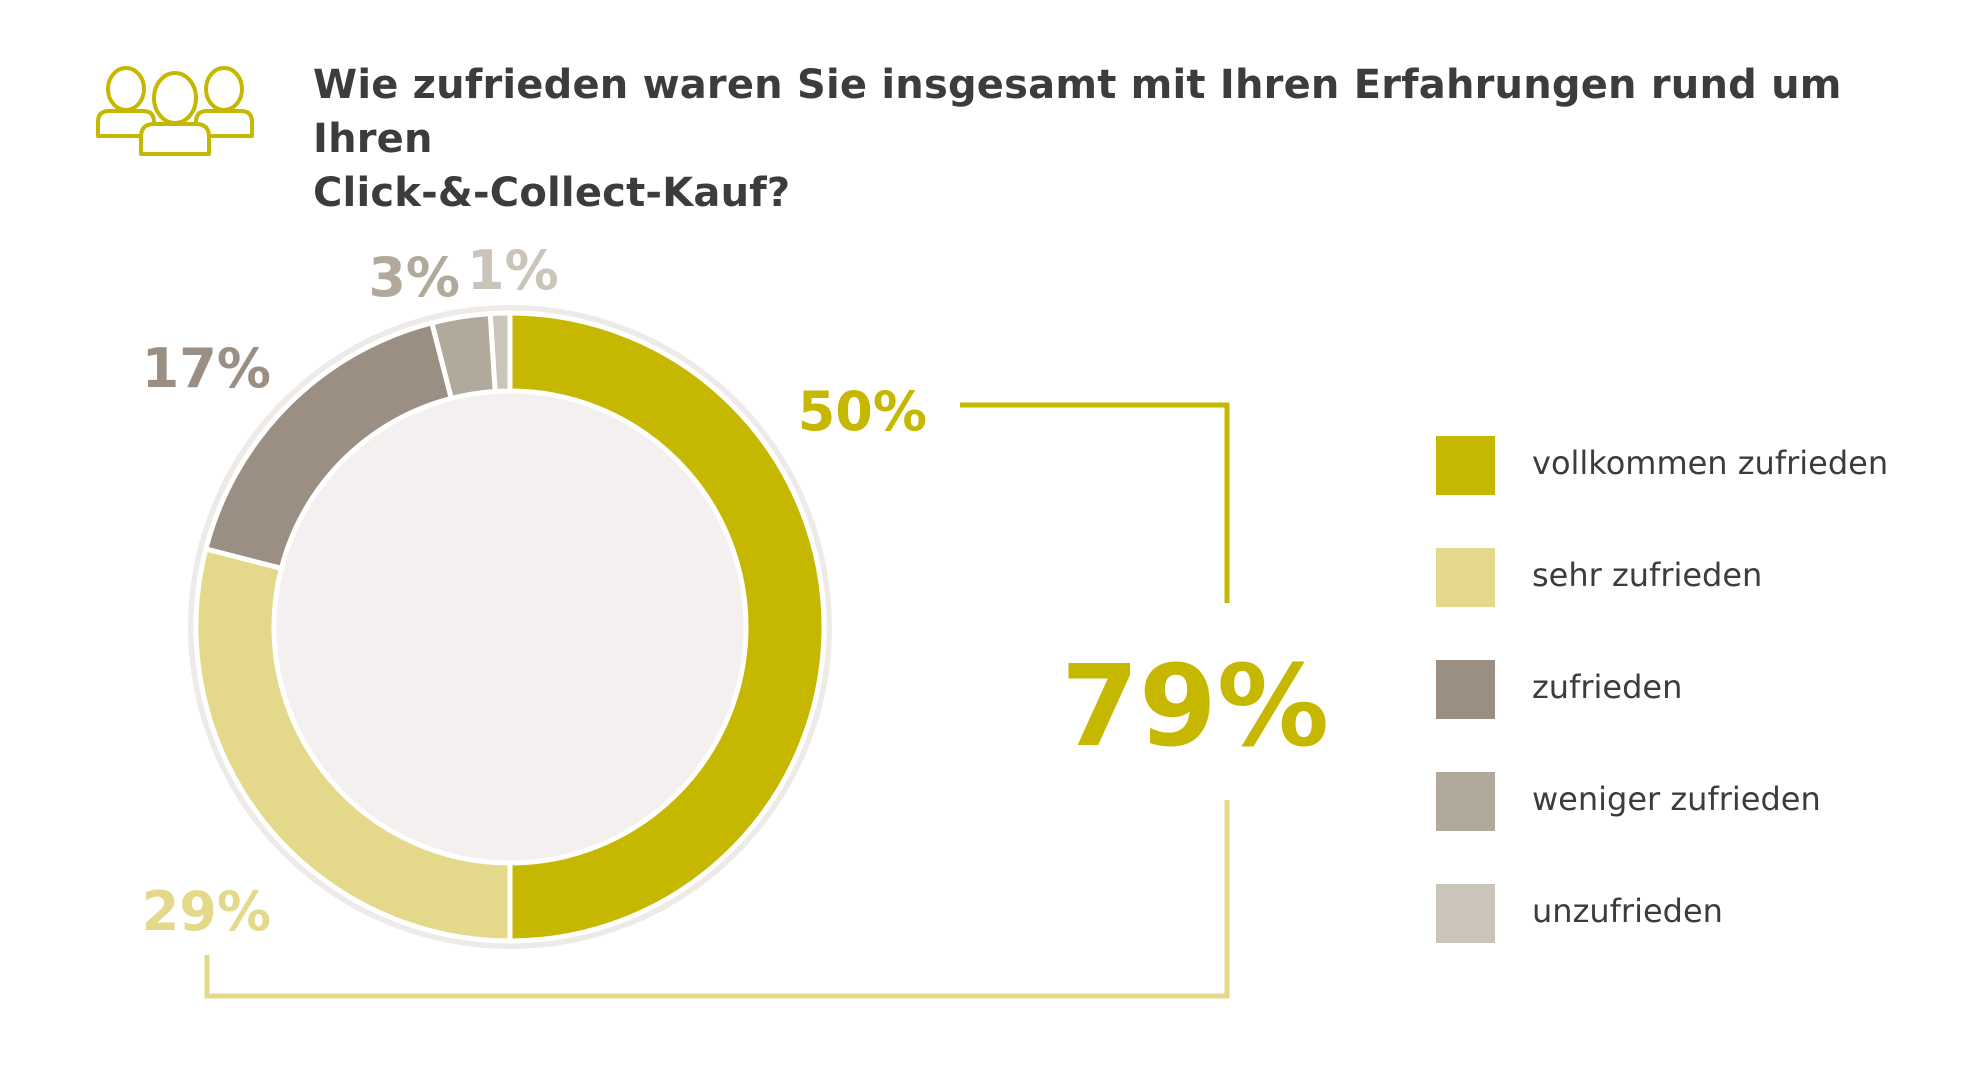  I want to click on donut-slice-sehr-zufrieden, so click(353, 744).